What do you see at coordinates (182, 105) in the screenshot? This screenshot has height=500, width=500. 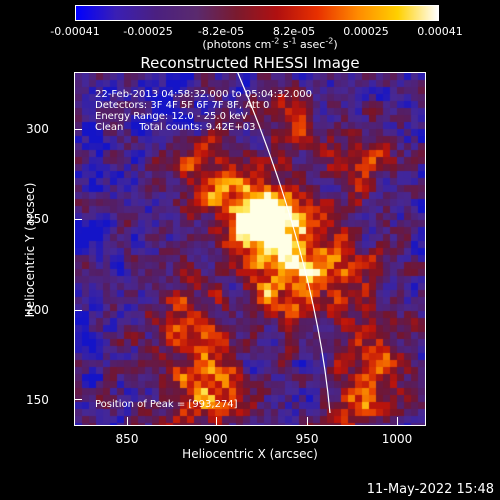 I see `info-detectors: Detectors: 3F 4F 5F 6F 7F 8F, Att 0` at bounding box center [182, 105].